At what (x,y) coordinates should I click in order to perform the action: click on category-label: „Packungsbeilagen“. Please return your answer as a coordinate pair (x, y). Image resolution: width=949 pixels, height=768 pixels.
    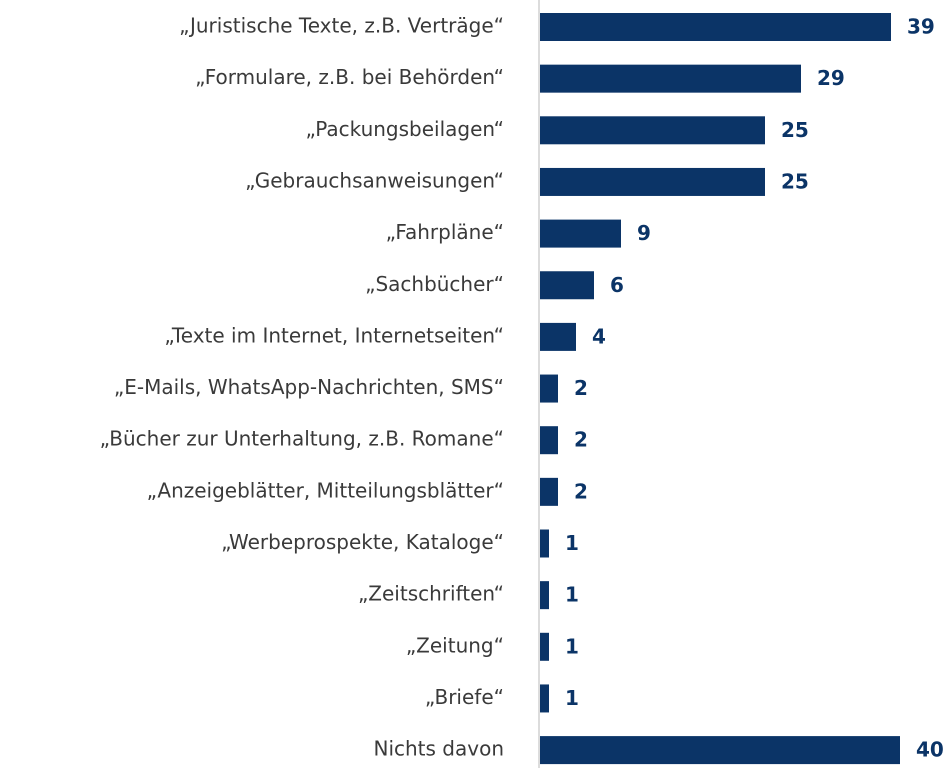
    Looking at the image, I should click on (405, 129).